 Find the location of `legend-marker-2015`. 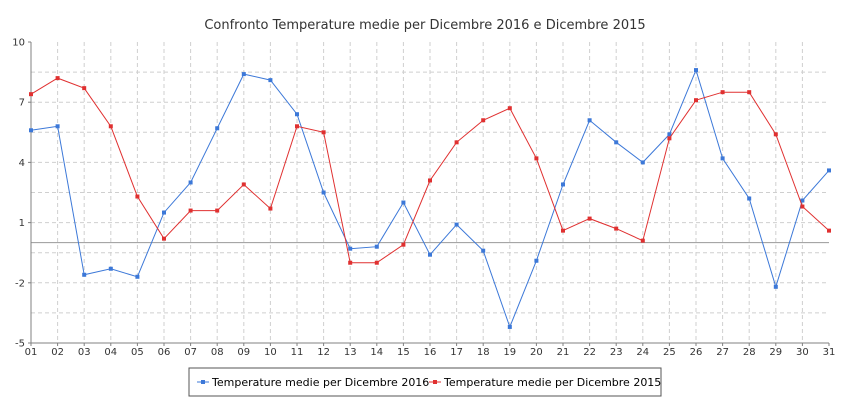

legend-marker-2015 is located at coordinates (435, 382).